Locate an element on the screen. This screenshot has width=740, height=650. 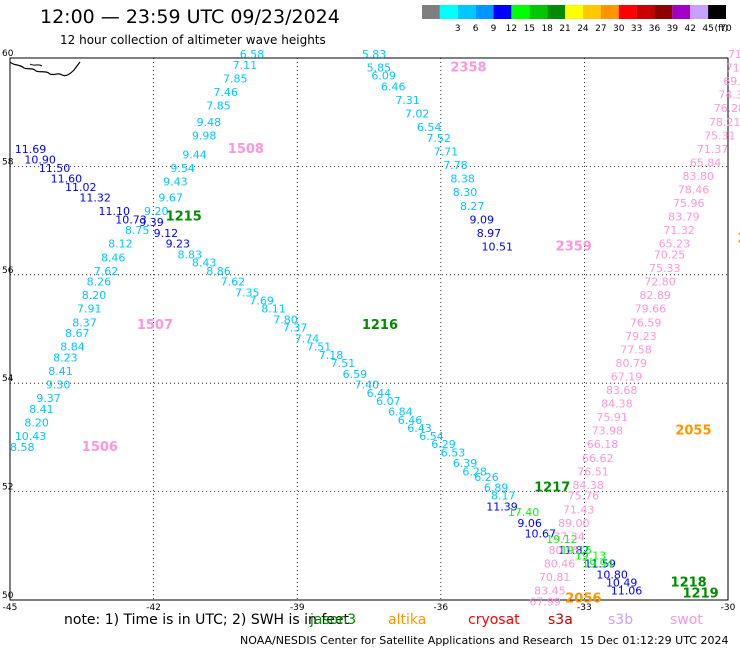
color-scale-label: 42 is located at coordinates (690, 29).